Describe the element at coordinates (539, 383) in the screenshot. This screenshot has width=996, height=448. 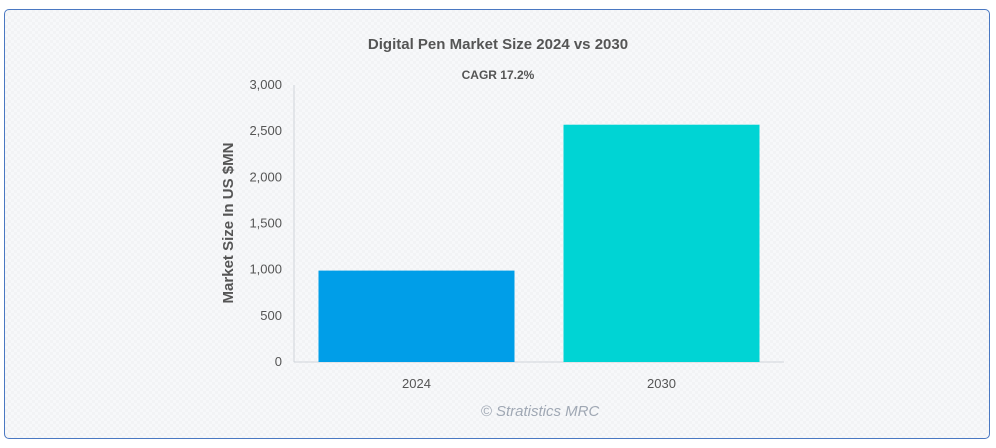
I see `x-ticks: 2024 2030` at that location.